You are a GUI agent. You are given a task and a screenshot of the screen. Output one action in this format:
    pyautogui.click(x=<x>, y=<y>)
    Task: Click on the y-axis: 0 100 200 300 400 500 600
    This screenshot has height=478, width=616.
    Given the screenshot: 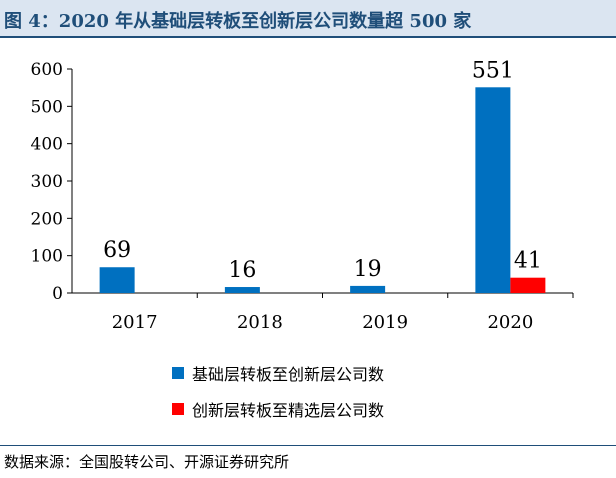 What is the action you would take?
    pyautogui.click(x=52, y=182)
    